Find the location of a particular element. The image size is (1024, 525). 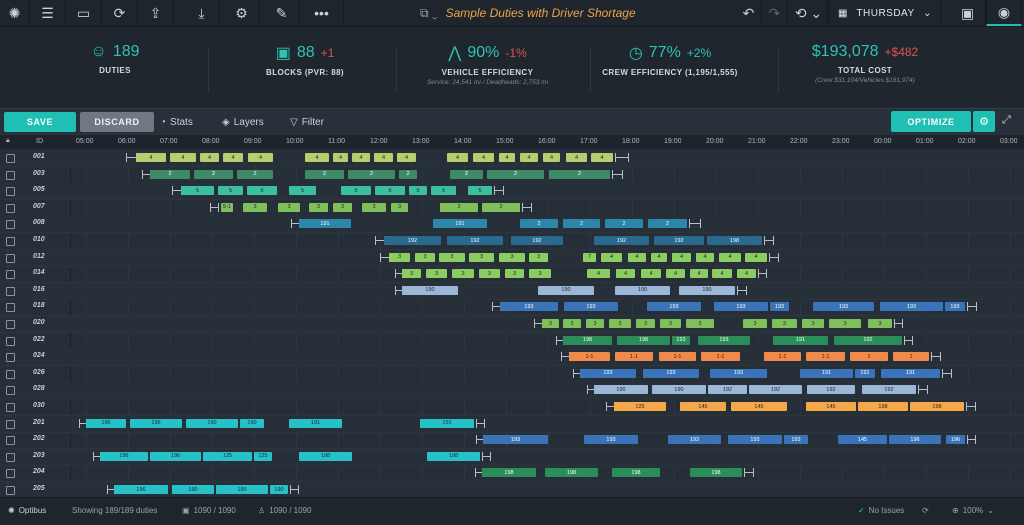

expand-icon: ⤢ is located at coordinates (1006, 120).